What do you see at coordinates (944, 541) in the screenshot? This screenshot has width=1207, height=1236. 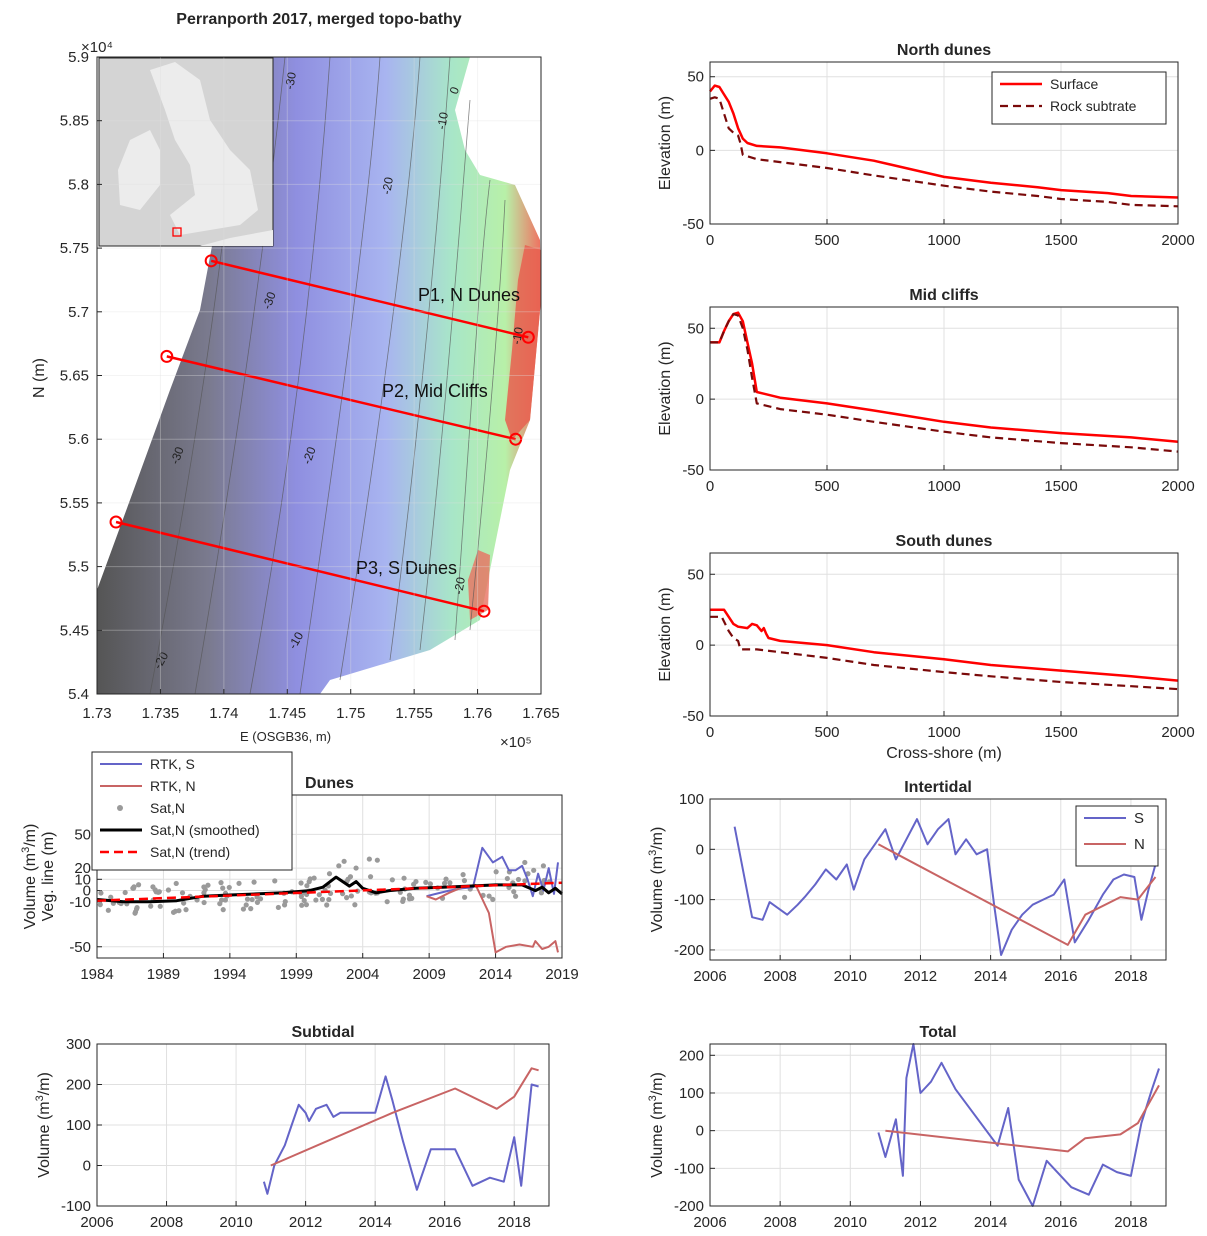 I see `panel-title: South dunes` at bounding box center [944, 541].